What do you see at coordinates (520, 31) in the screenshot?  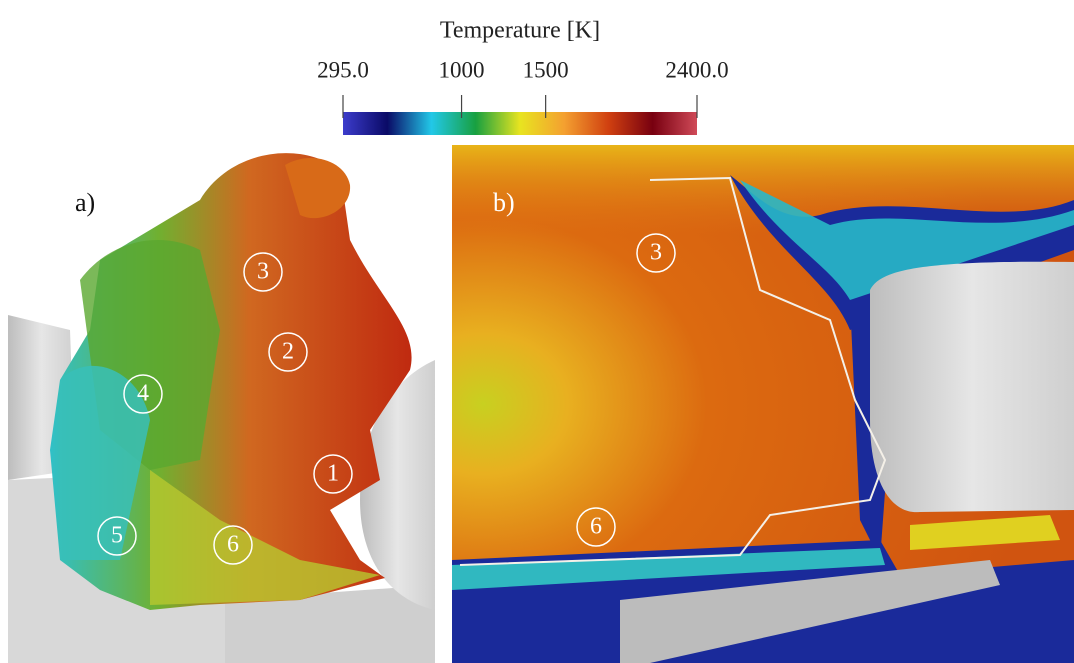 I see `colorbar-title: Temperature [K]` at bounding box center [520, 31].